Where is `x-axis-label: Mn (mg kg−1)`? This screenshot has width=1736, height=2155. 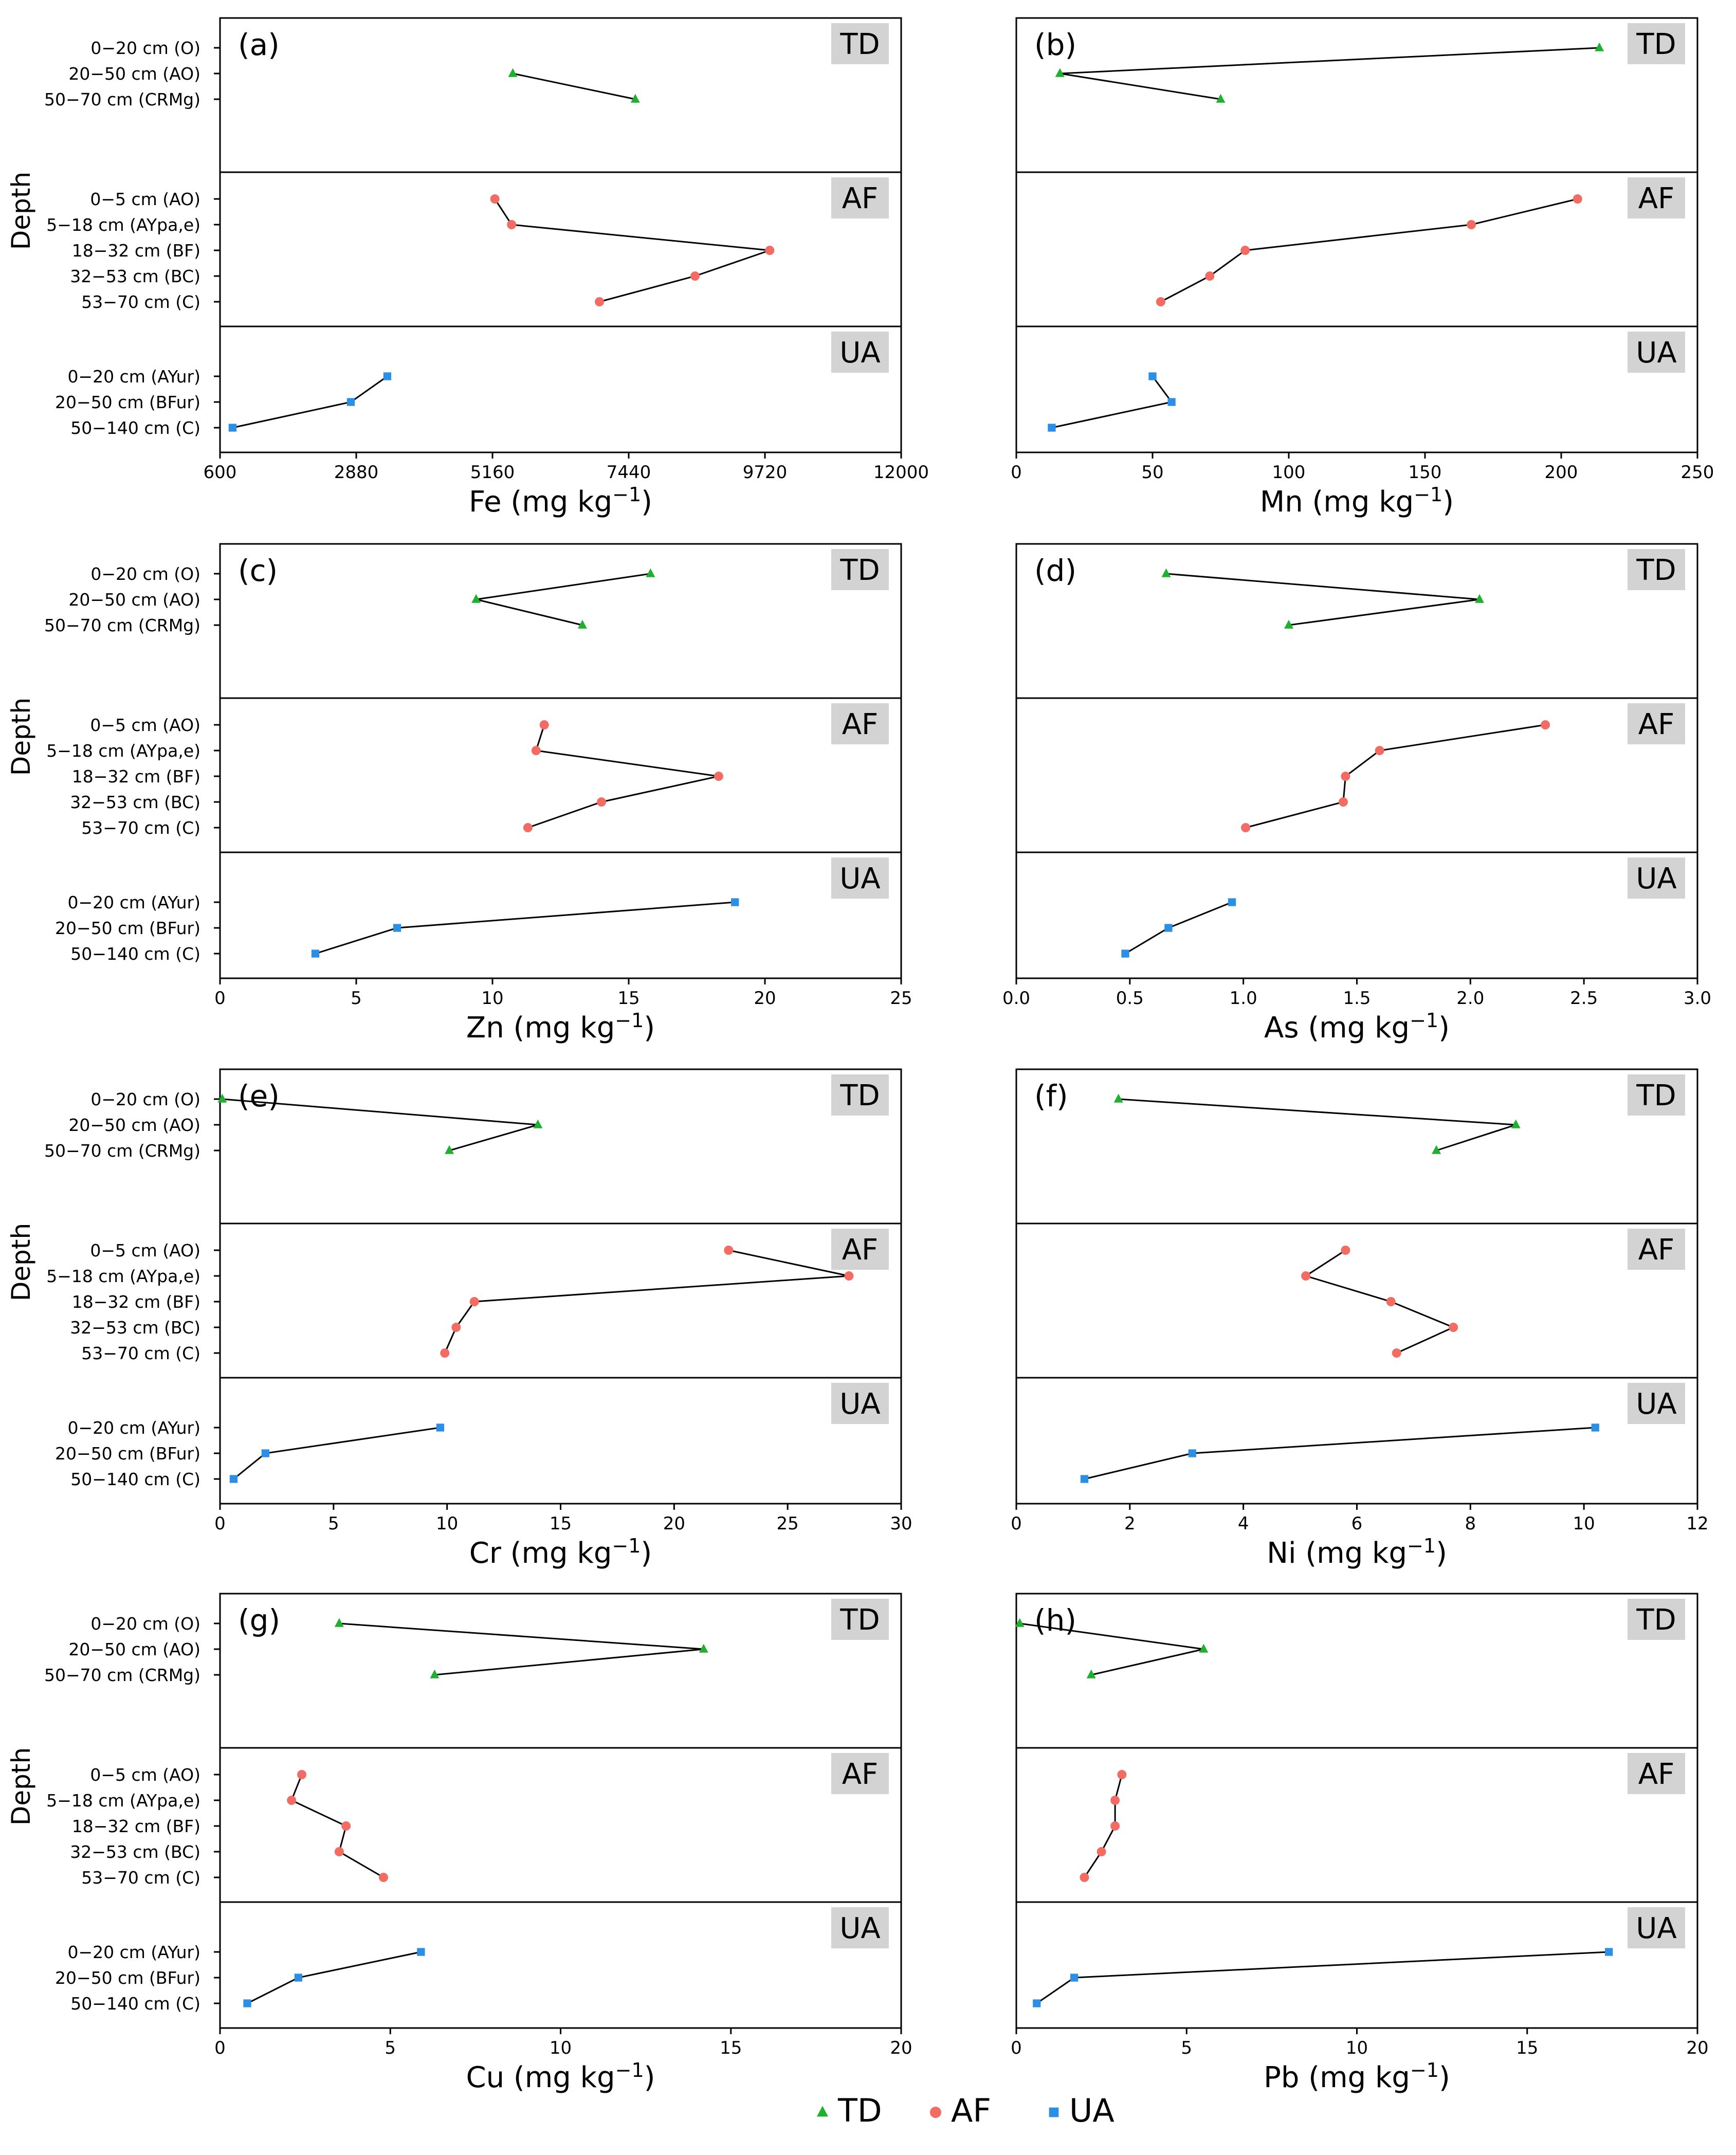 x-axis-label: Mn (mg kg−1) is located at coordinates (1357, 501).